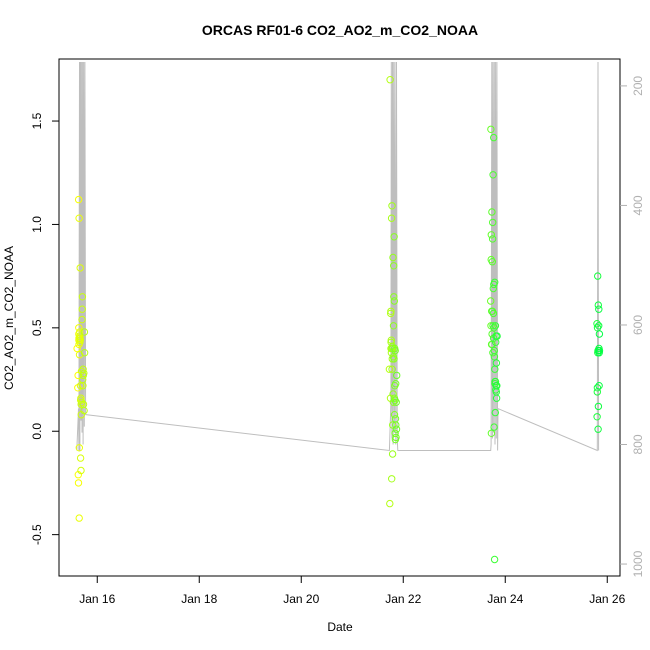  I want to click on y-tick-label: 0.5, so click(37, 327).